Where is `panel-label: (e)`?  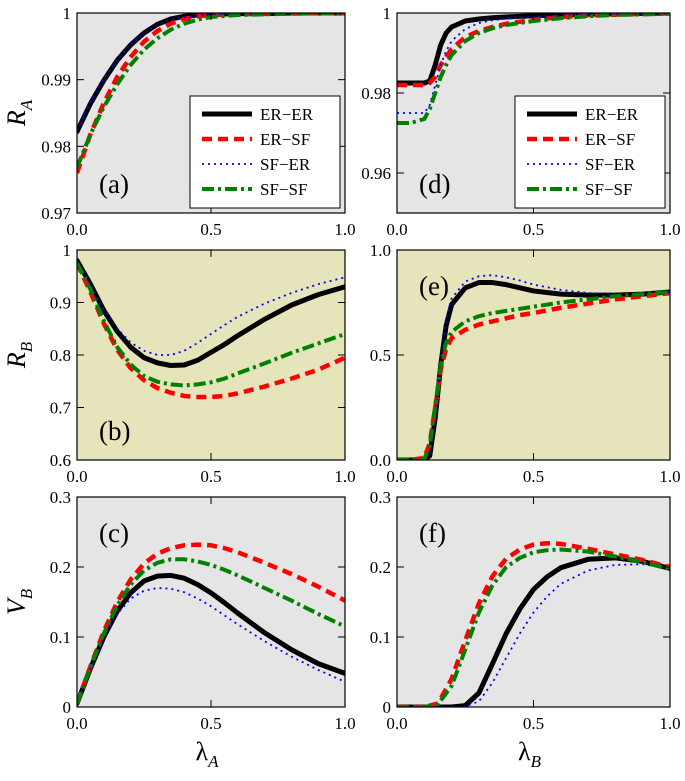 panel-label: (e) is located at coordinates (434, 286).